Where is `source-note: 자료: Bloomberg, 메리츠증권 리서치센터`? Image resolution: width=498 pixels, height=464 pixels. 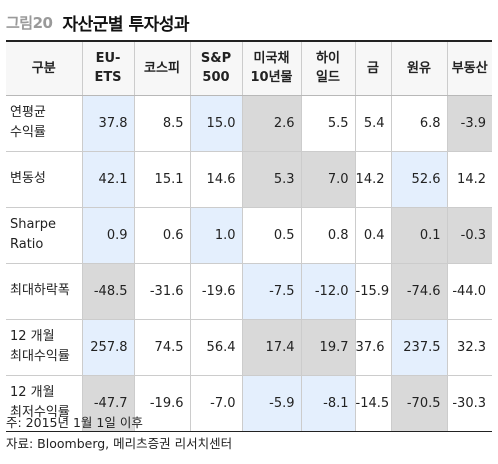
source-note: 자료: Bloomberg, 메리츠증권 리서치센터 is located at coordinates (119, 443).